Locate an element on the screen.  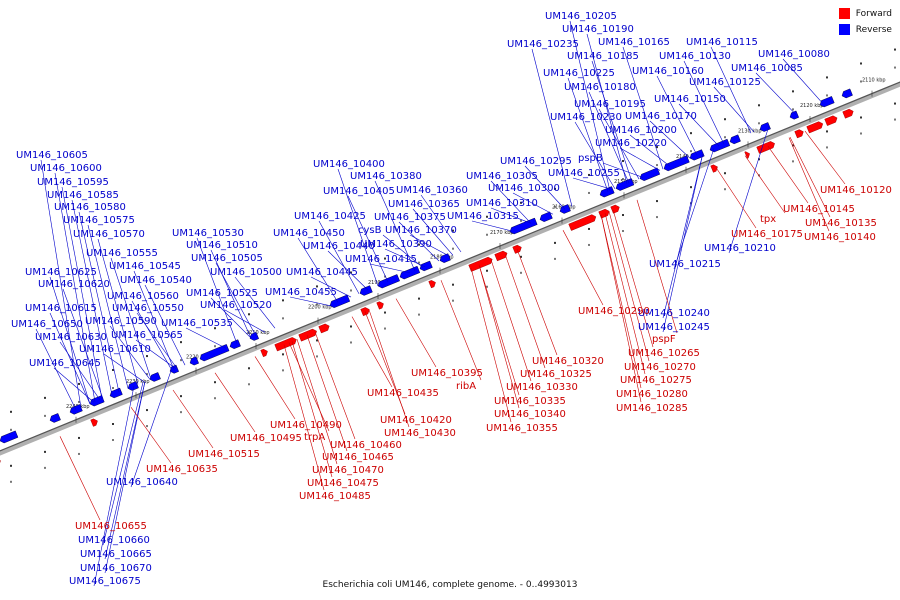
reverse-gene-label: UM146_10550 is located at coordinates (148, 308).